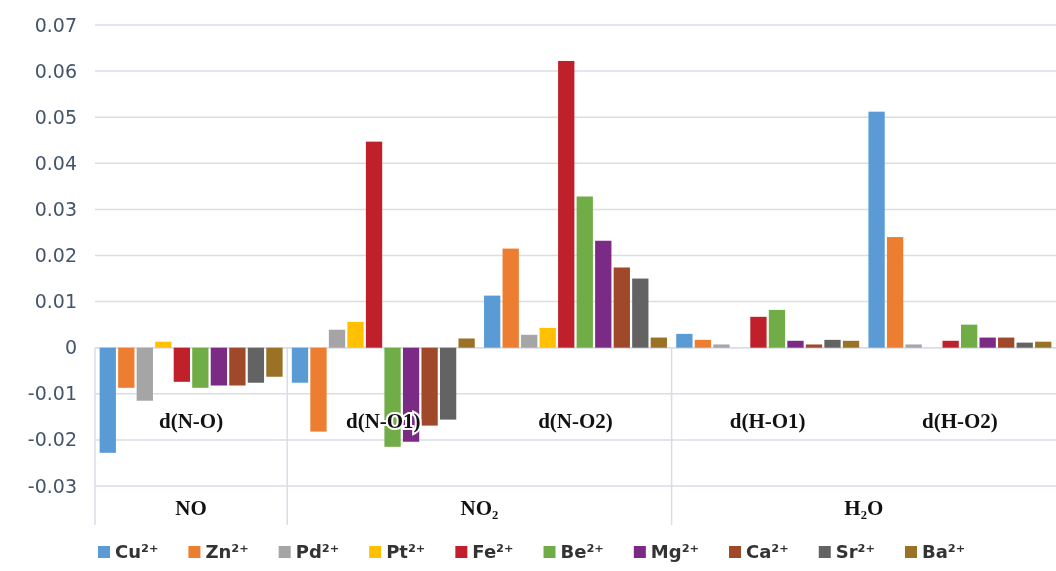  What do you see at coordinates (493, 551) in the screenshot?
I see `legend-label: Fe²⁺` at bounding box center [493, 551].